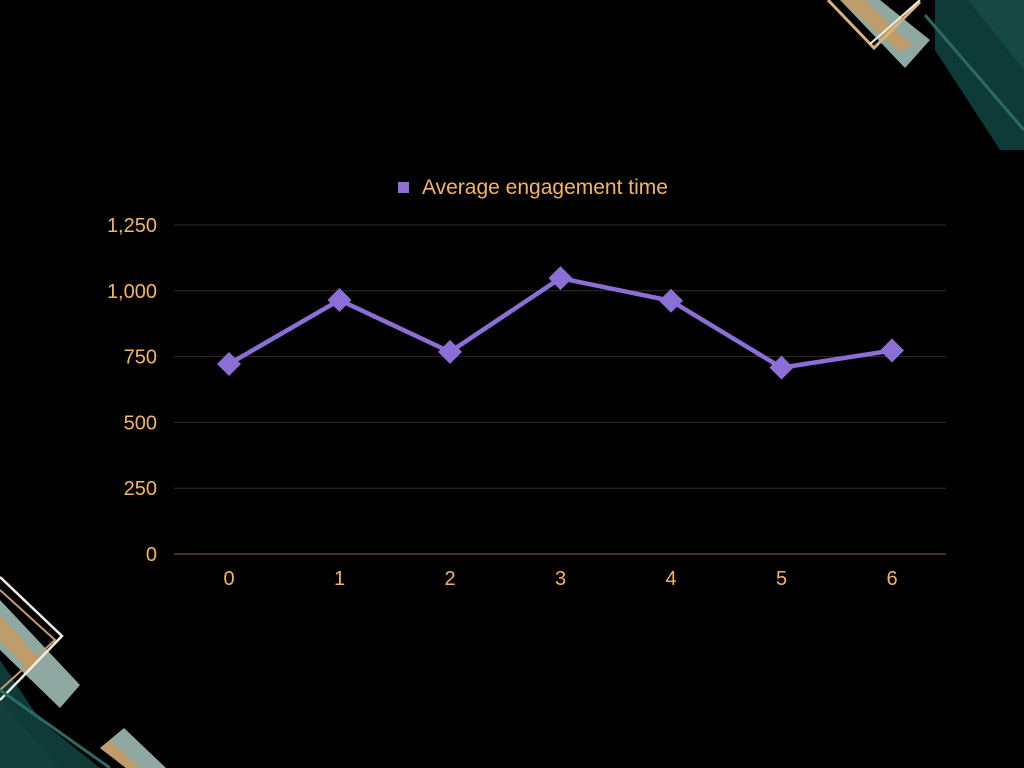 This screenshot has width=1024, height=768. Describe the element at coordinates (545, 187) in the screenshot. I see `legend-label: Average engagement time` at that location.